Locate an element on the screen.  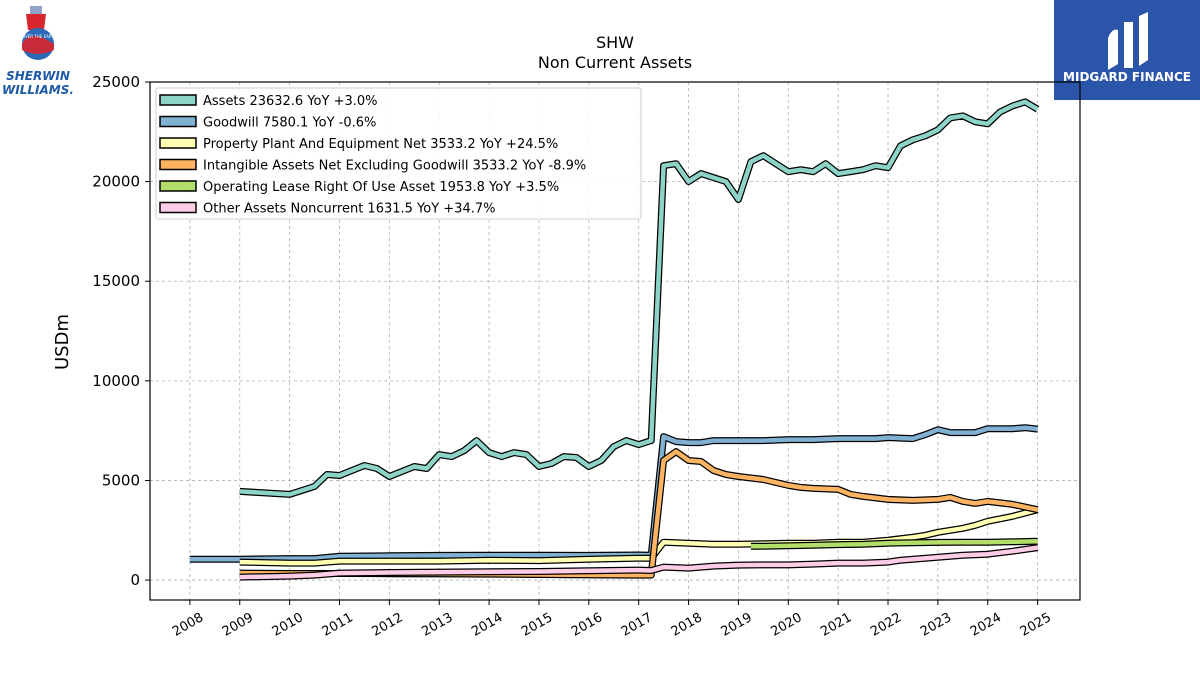
x-tick-label: 2018 is located at coordinates (687, 625).